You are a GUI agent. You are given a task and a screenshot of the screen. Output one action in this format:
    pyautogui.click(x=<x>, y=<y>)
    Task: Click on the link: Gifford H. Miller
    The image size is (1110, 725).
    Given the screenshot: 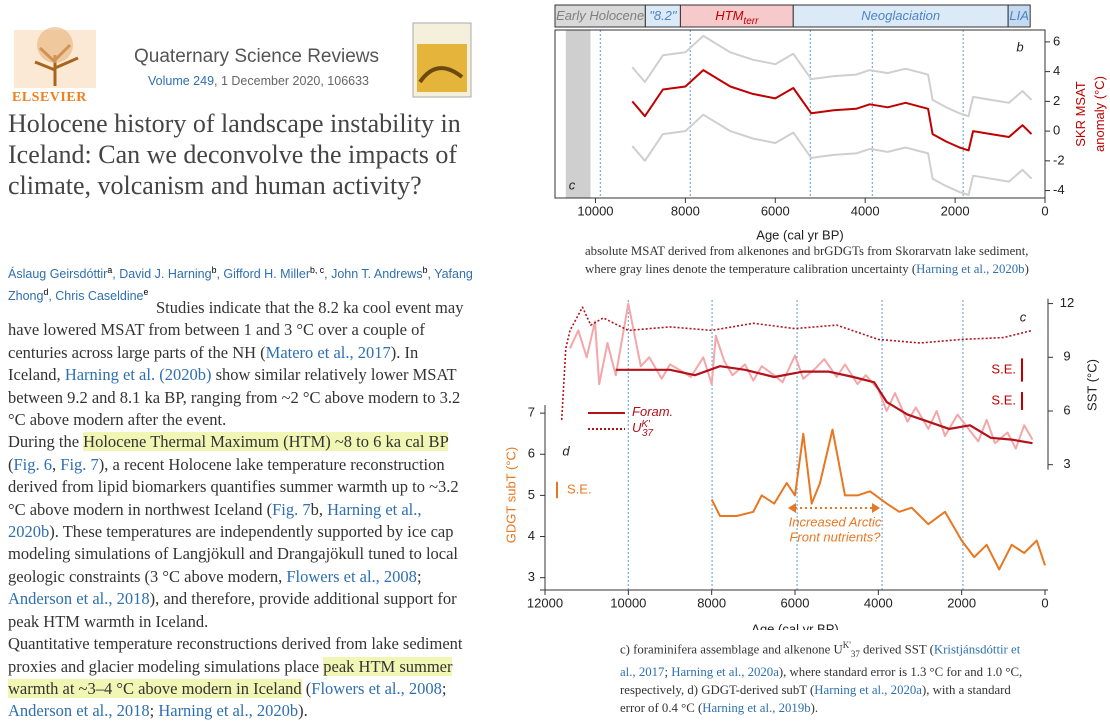 What is the action you would take?
    pyautogui.click(x=267, y=274)
    